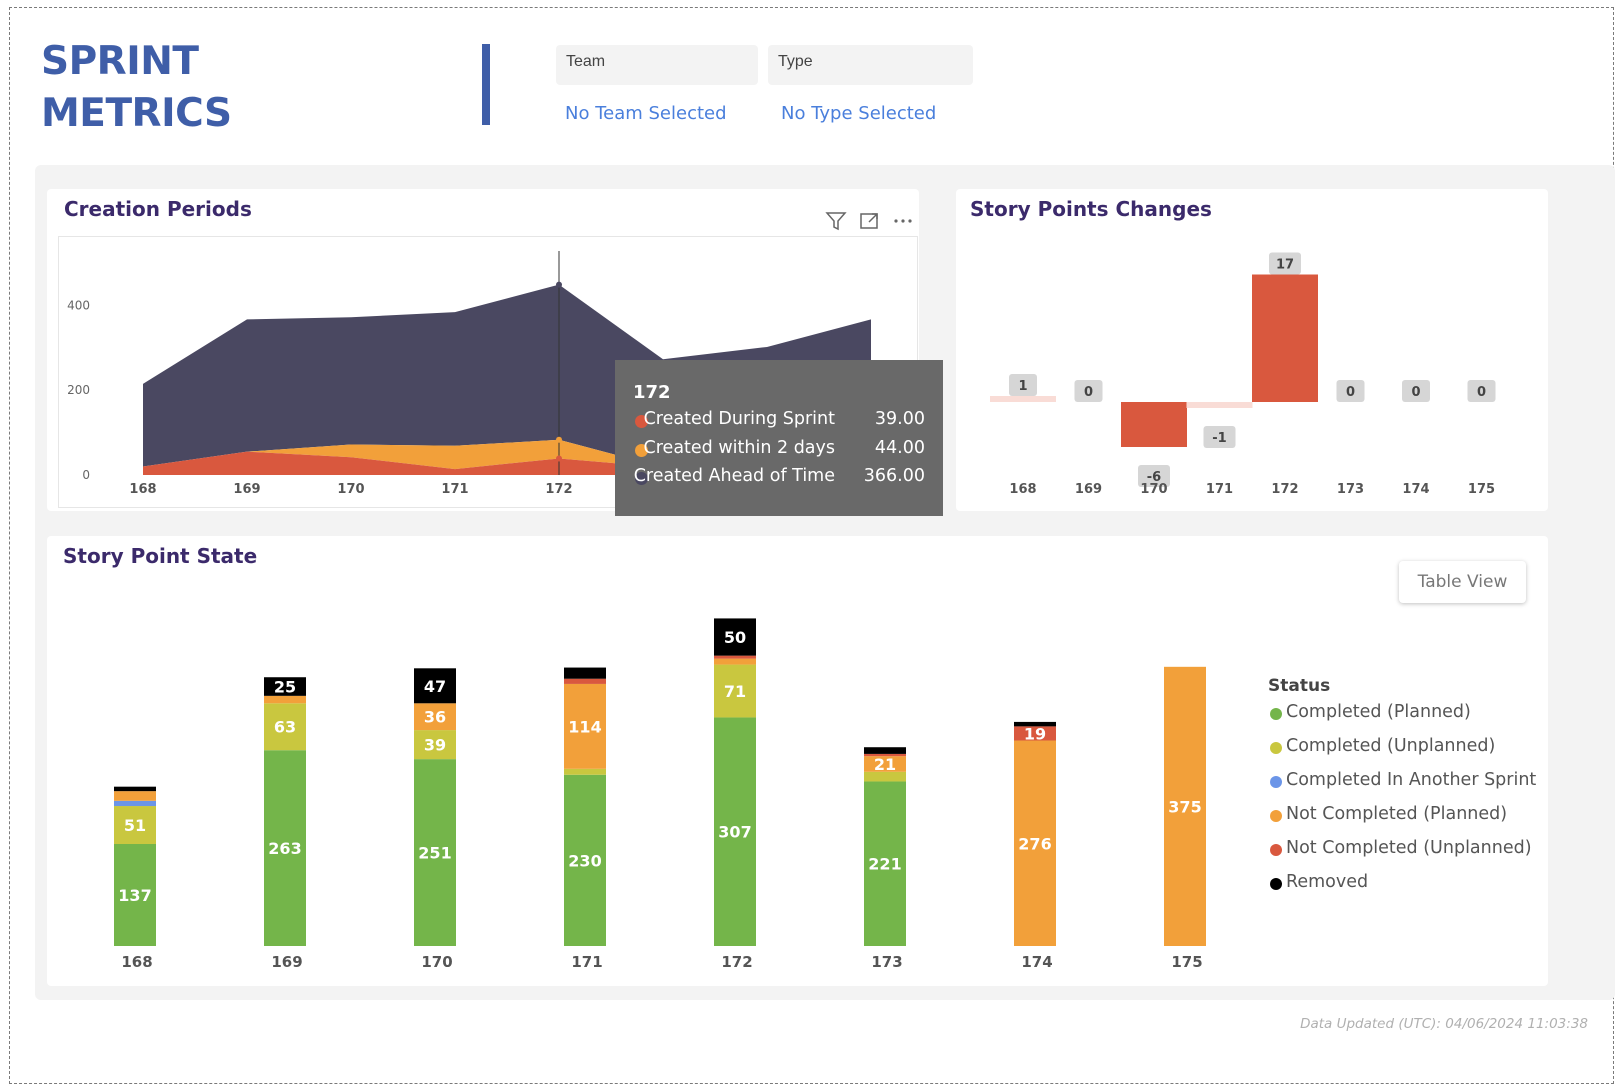 This screenshot has height=1086, width=1616. I want to click on filter-icon, so click(836, 221).